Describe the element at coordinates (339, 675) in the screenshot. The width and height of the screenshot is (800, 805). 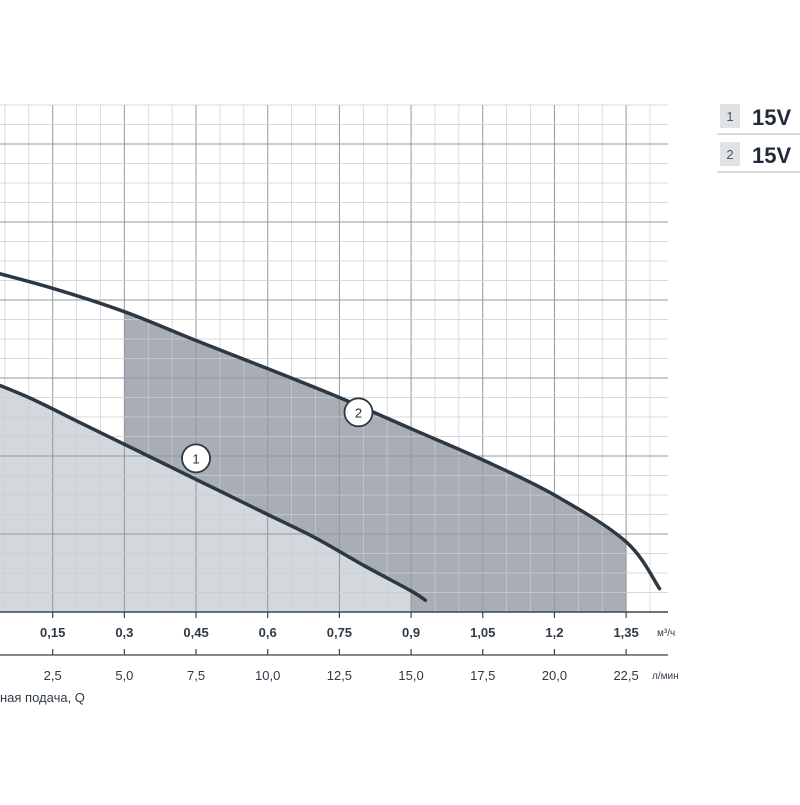
I see `x-tick-label-lmin: 12,5` at that location.